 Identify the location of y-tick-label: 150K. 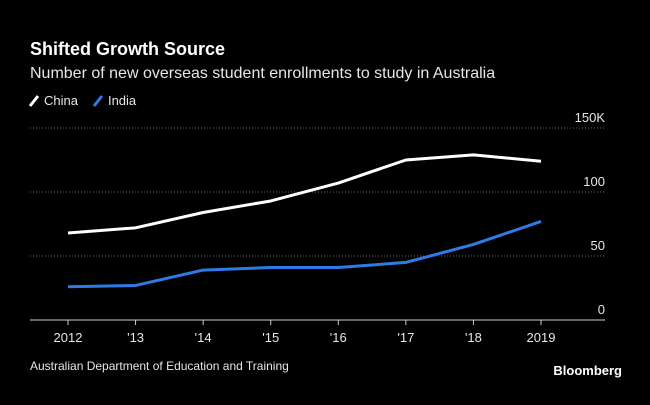
(590, 117).